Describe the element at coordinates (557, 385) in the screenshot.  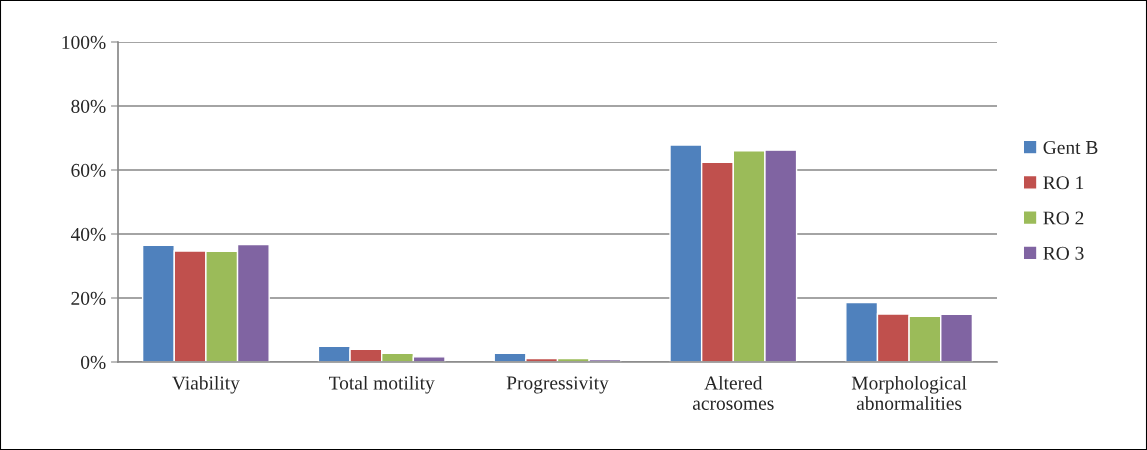
I see `x-tick-label: Progressivity` at that location.